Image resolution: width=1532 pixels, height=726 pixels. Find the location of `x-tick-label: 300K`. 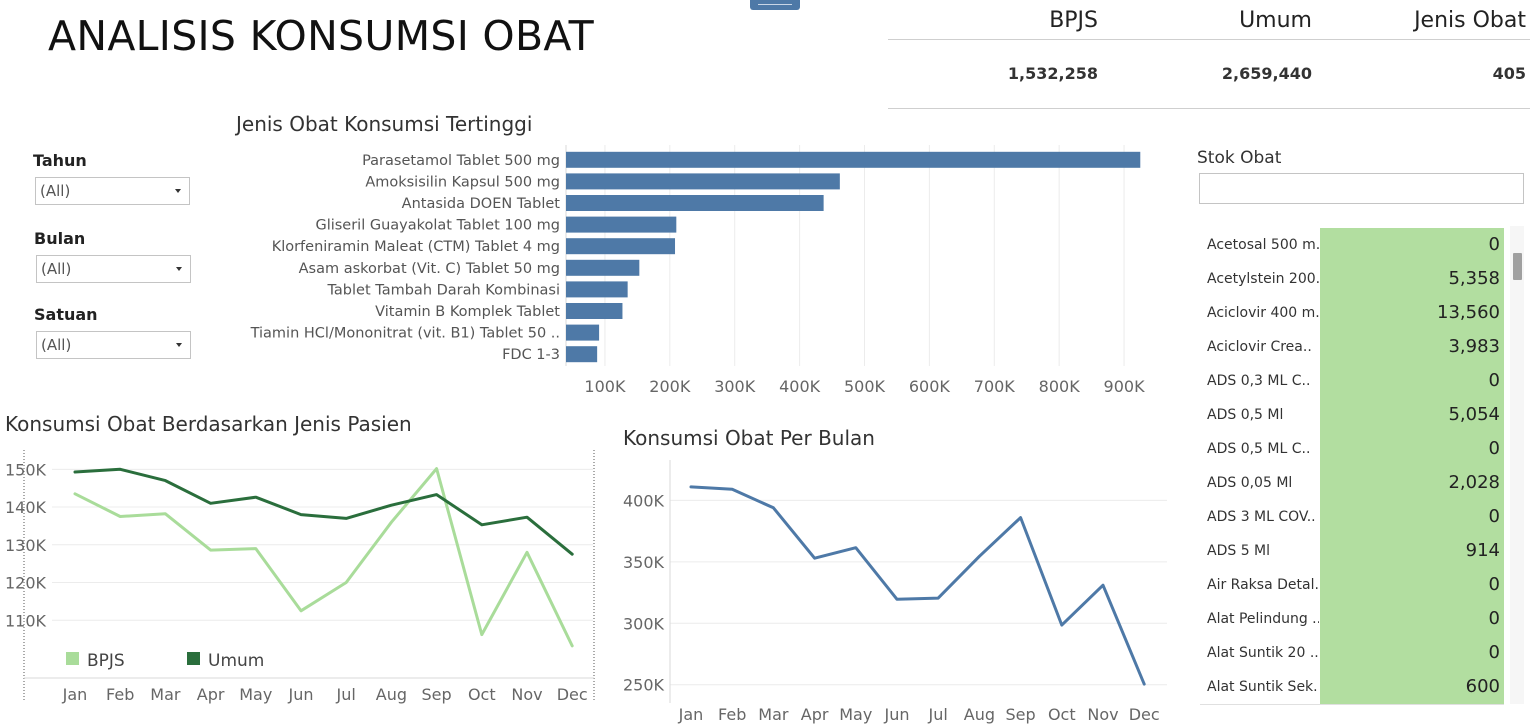

x-tick-label: 300K is located at coordinates (735, 386).